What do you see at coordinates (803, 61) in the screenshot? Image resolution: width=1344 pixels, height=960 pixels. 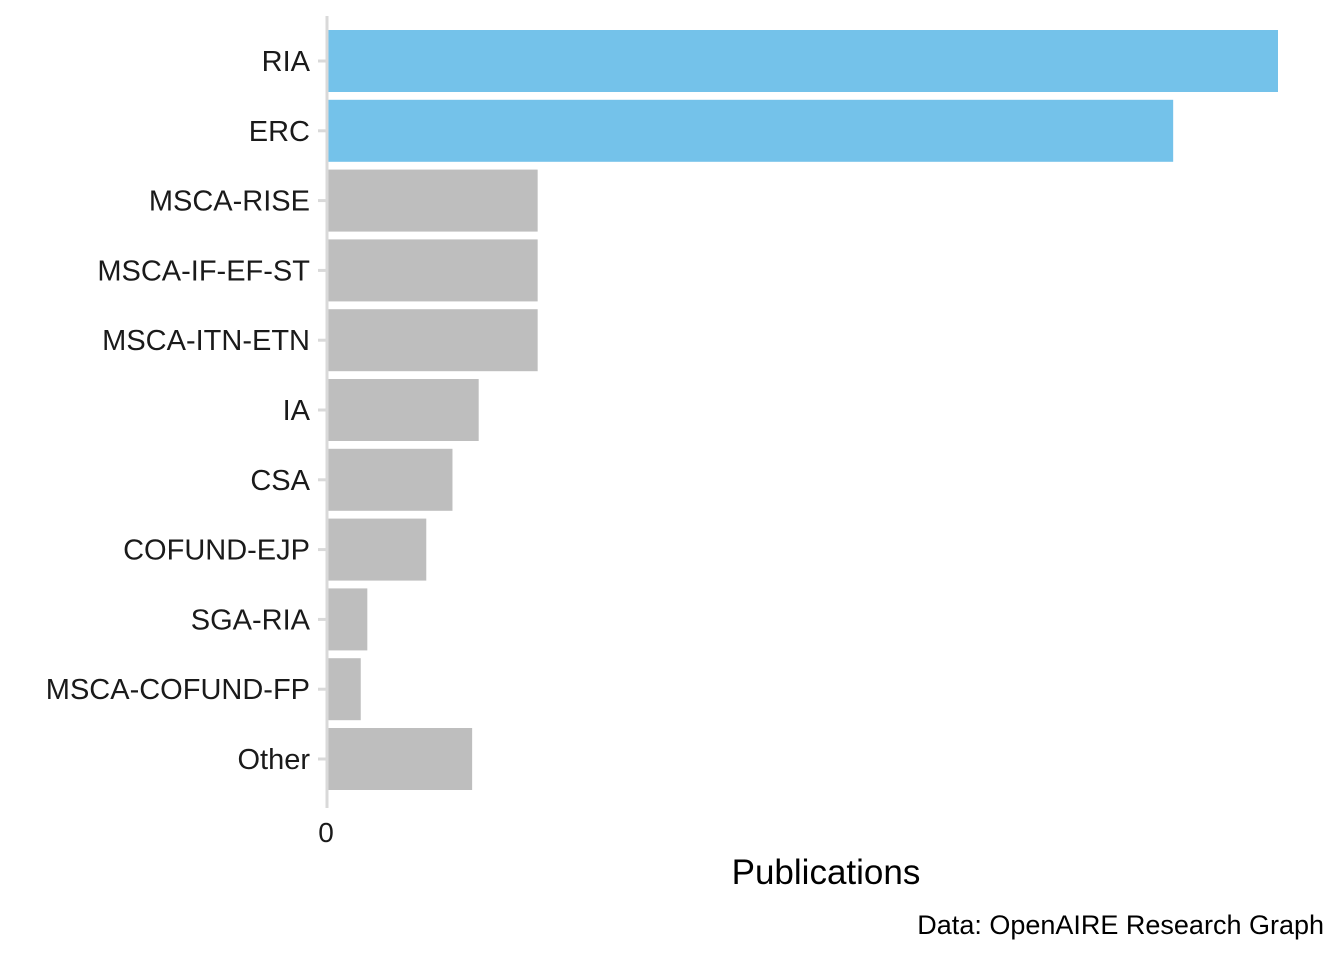 I see `bar-ria` at bounding box center [803, 61].